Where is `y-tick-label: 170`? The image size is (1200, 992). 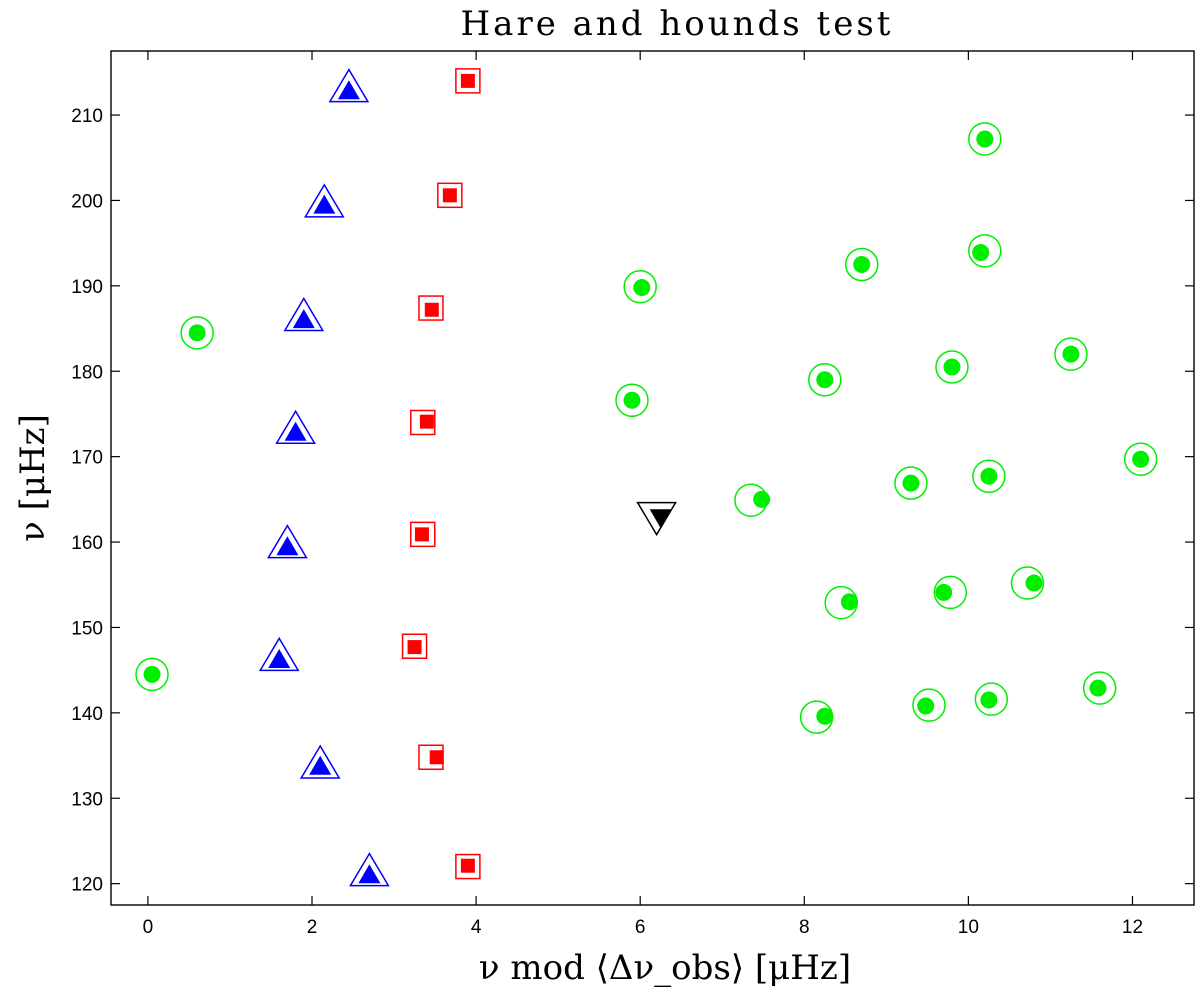 y-tick-label: 170 is located at coordinates (87, 458).